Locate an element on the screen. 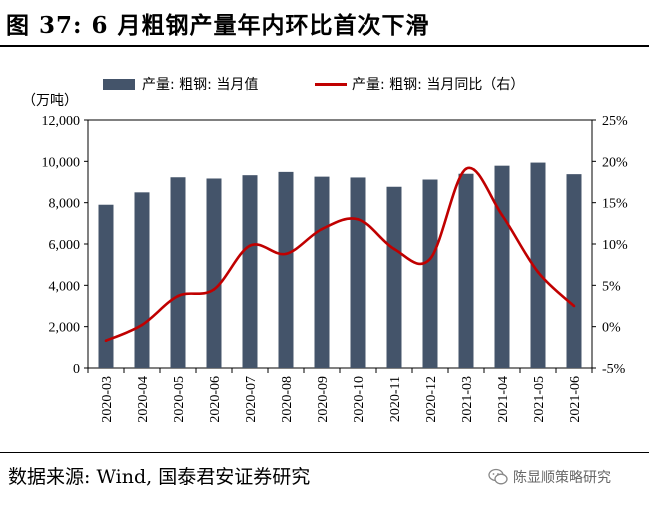  y-right-tick-label: 10% is located at coordinates (615, 245).